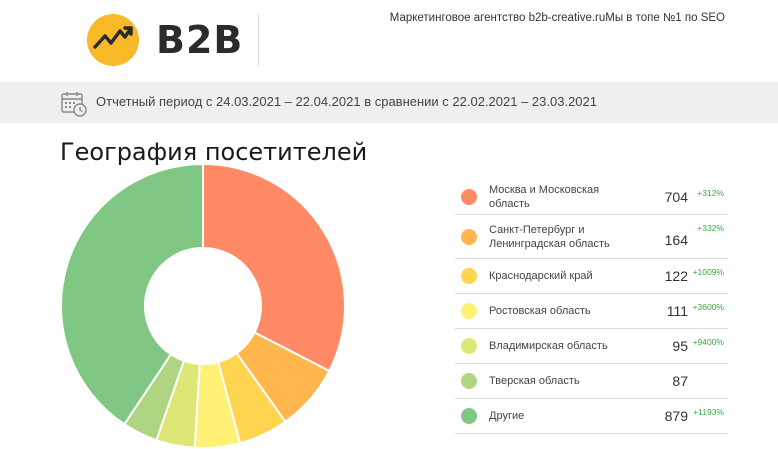 Image resolution: width=778 pixels, height=449 pixels. I want to click on legend-change: +3600%, so click(708, 307).